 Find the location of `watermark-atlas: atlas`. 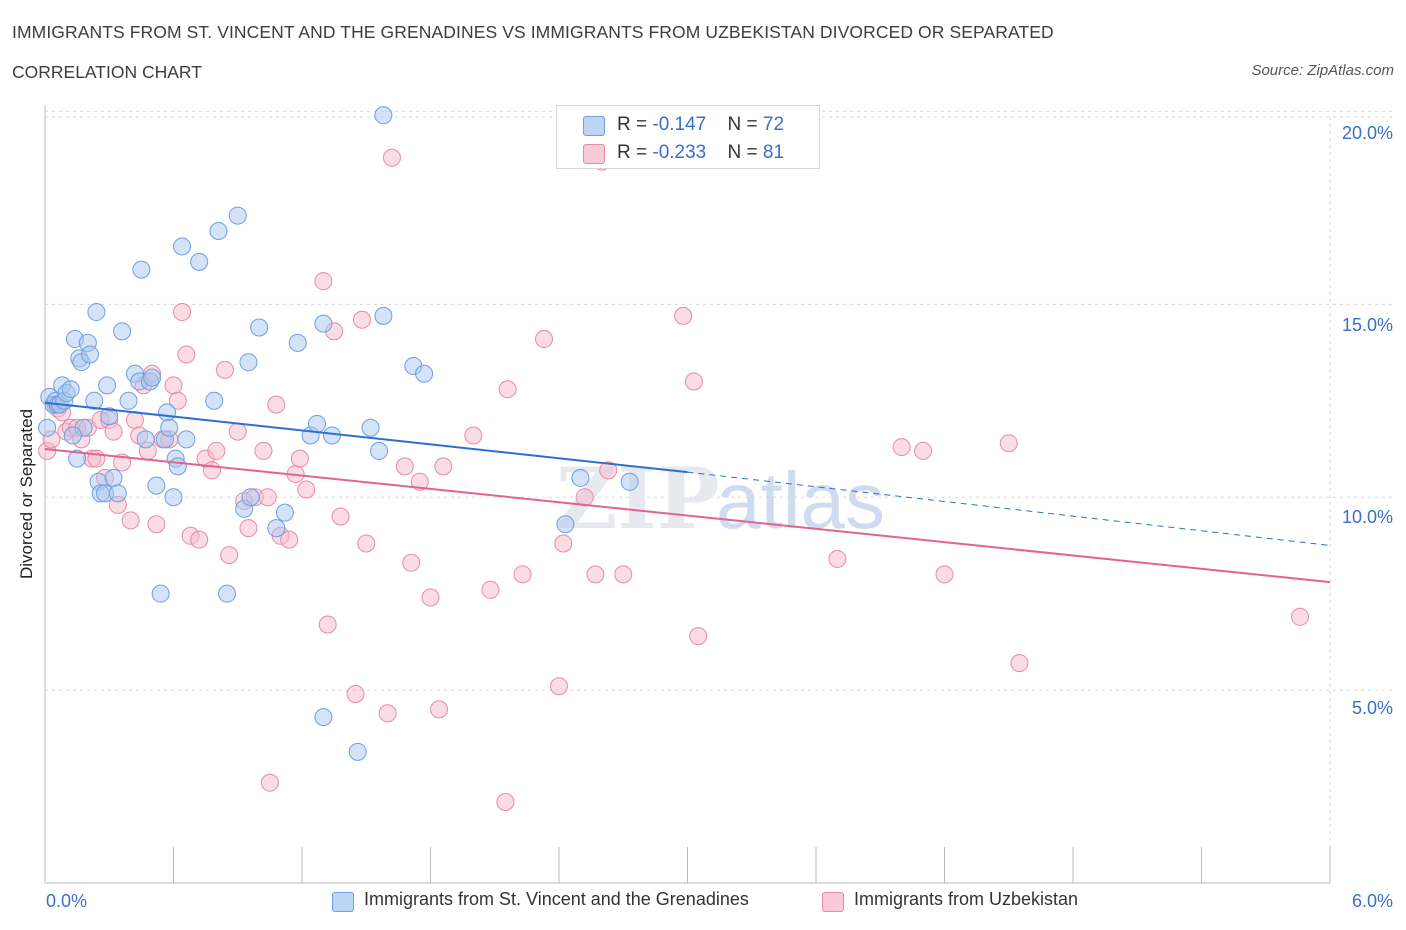

watermark-atlas: atlas is located at coordinates (800, 500).